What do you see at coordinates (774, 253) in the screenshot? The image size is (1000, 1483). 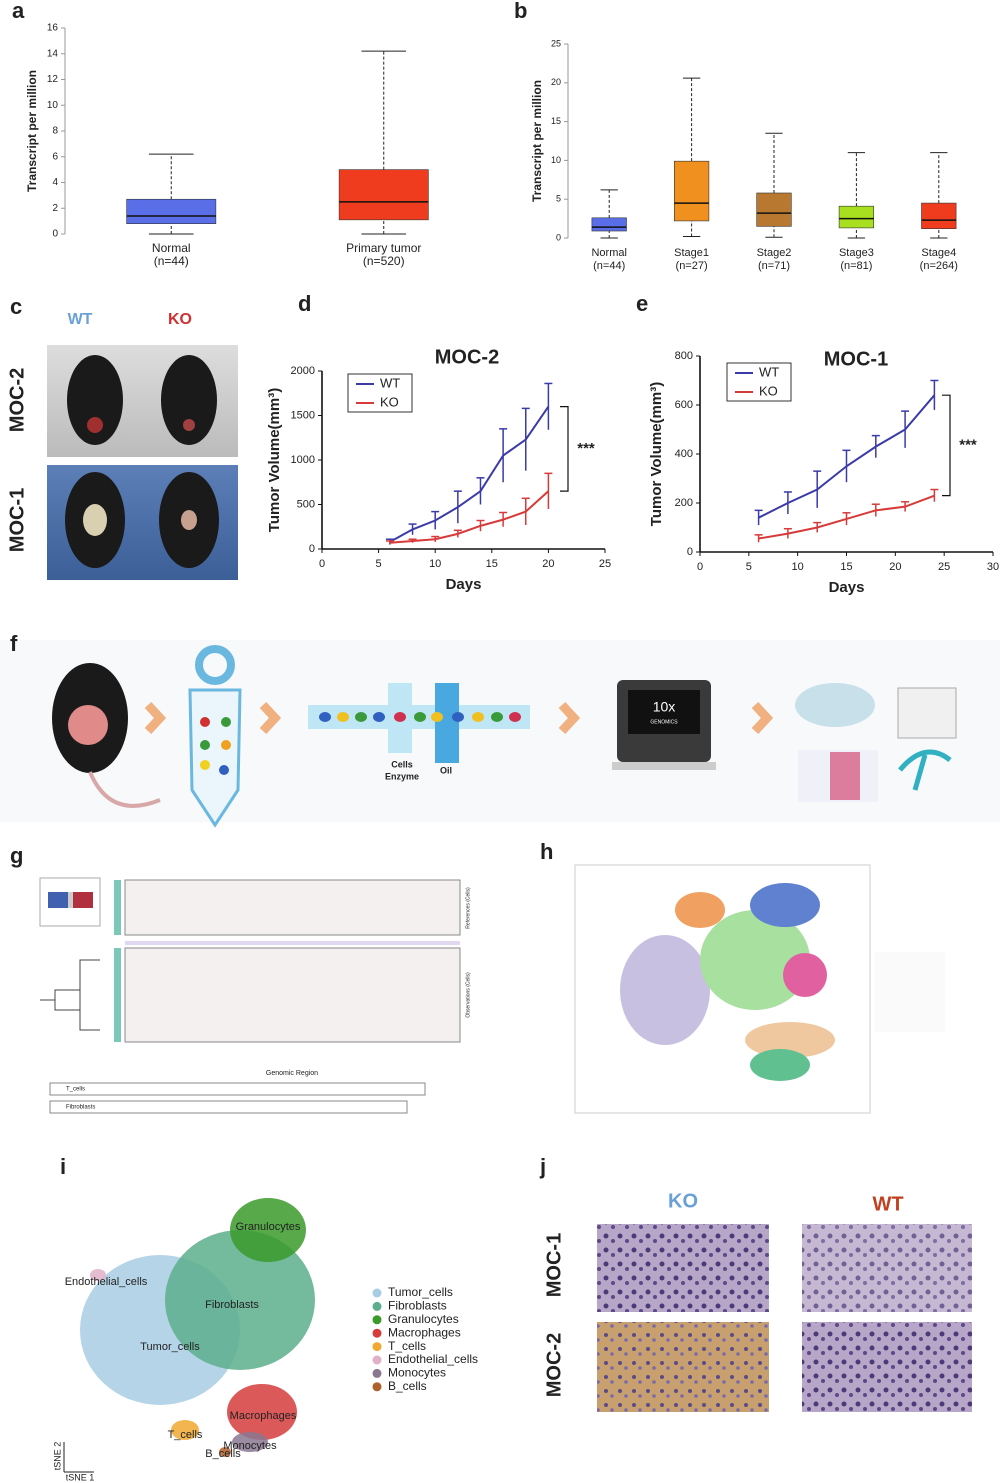 I see `x-tick-label: Stage2` at bounding box center [774, 253].